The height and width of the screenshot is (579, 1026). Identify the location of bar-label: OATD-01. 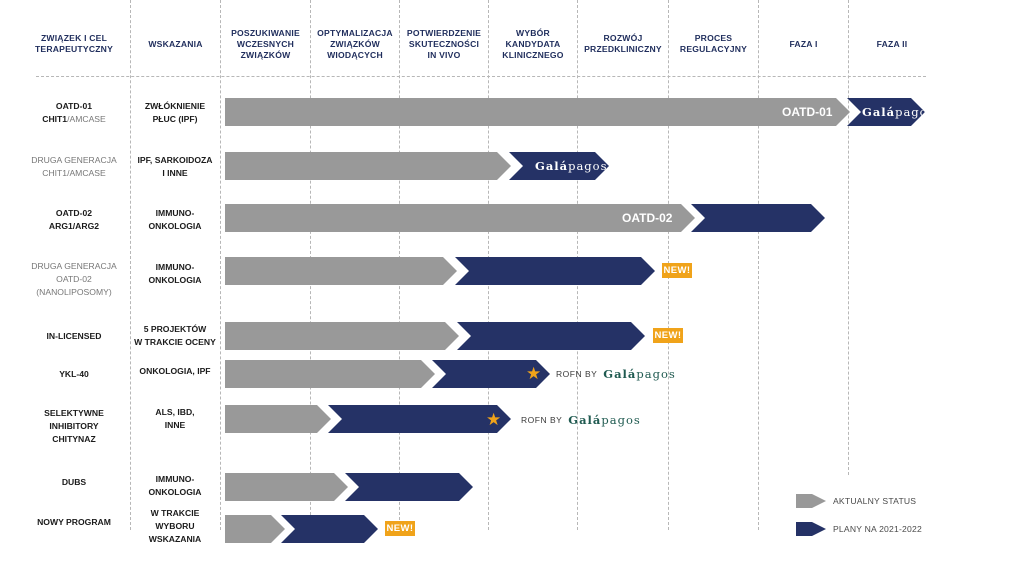
(807, 112).